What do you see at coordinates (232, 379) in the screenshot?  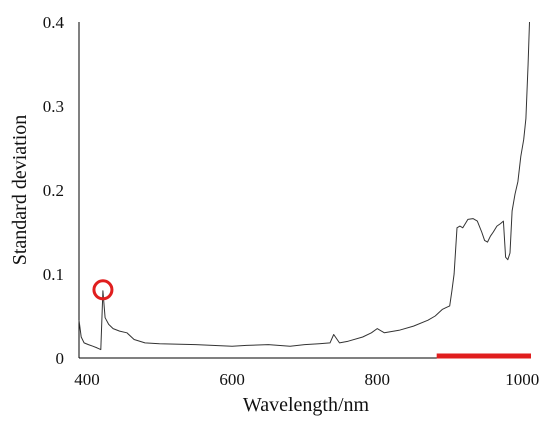 I see `x-tick-label: 600` at bounding box center [232, 379].